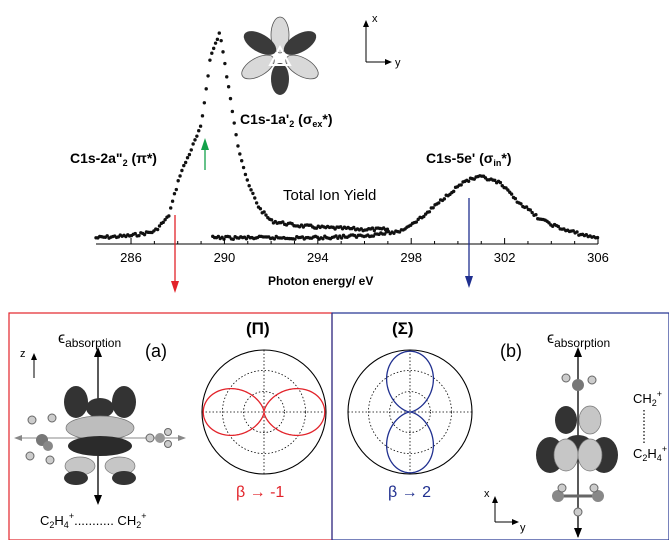 The height and width of the screenshot is (540, 669). I want to click on molecule-a-icon, so click(100, 426).